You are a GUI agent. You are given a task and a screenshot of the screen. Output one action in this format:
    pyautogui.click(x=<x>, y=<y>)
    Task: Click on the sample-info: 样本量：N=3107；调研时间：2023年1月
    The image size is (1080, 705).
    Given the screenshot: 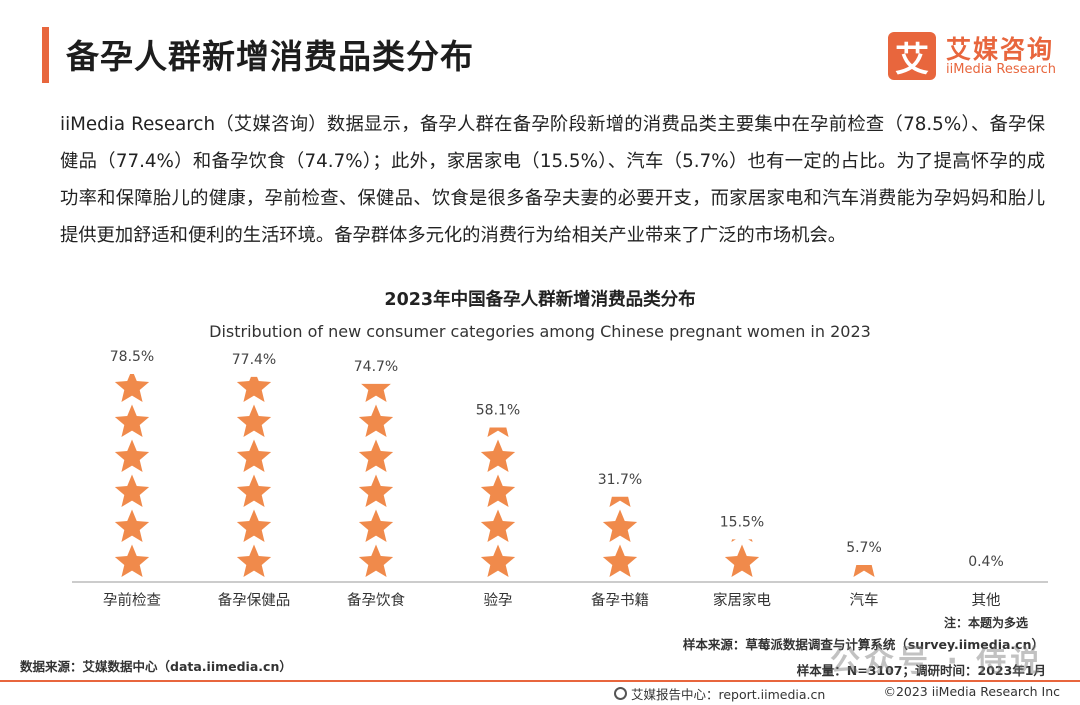 What is the action you would take?
    pyautogui.click(x=921, y=670)
    